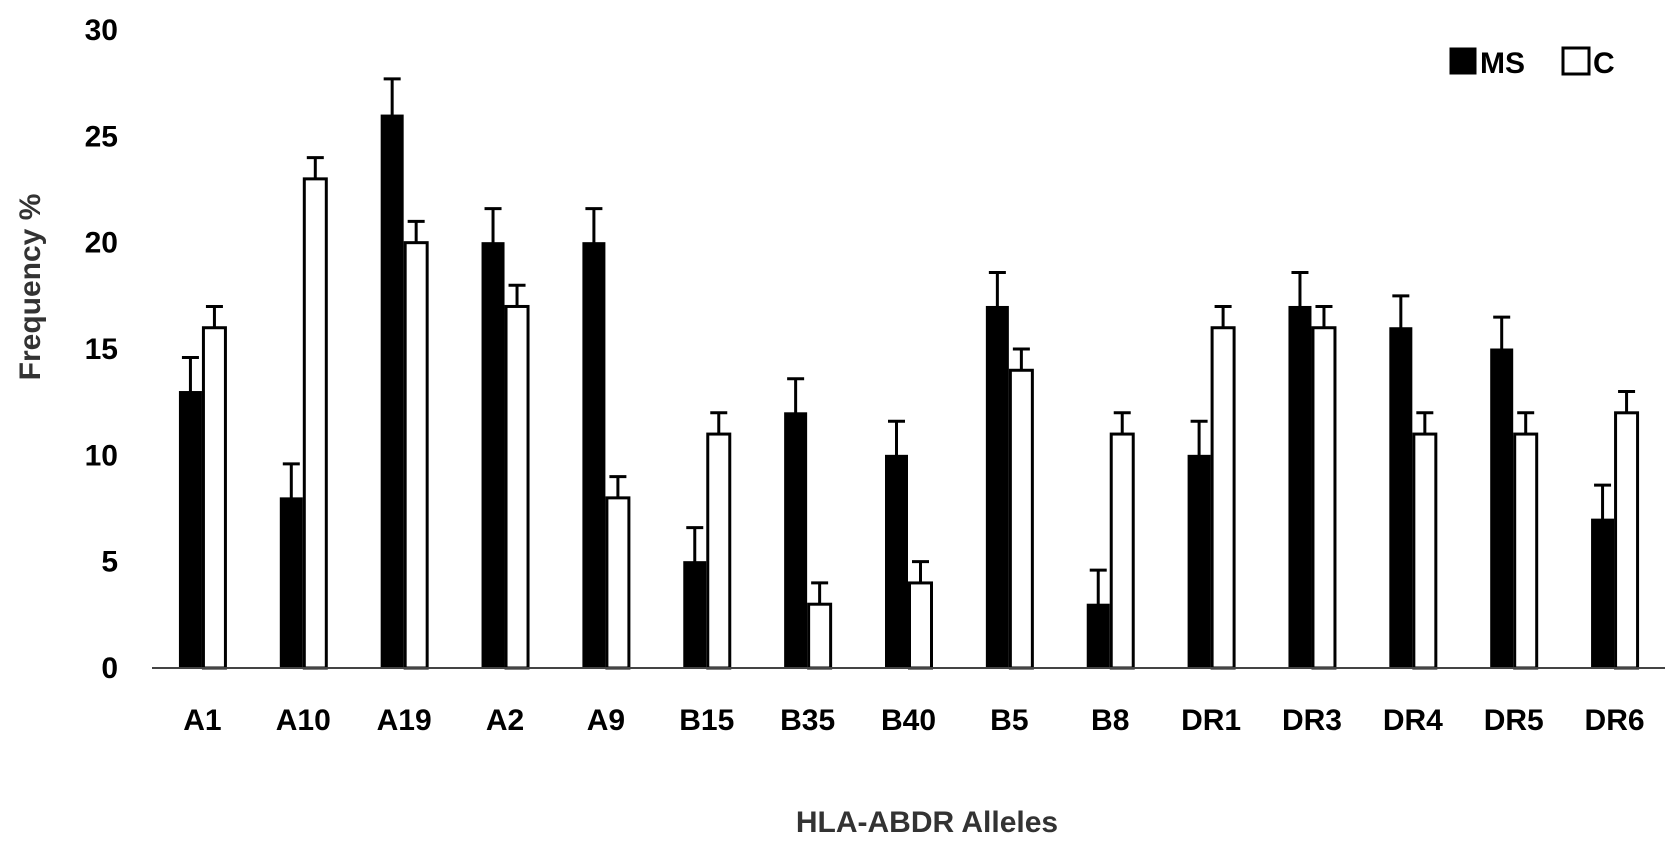 The image size is (1677, 850). I want to click on x-tick-label: B40, so click(908, 720).